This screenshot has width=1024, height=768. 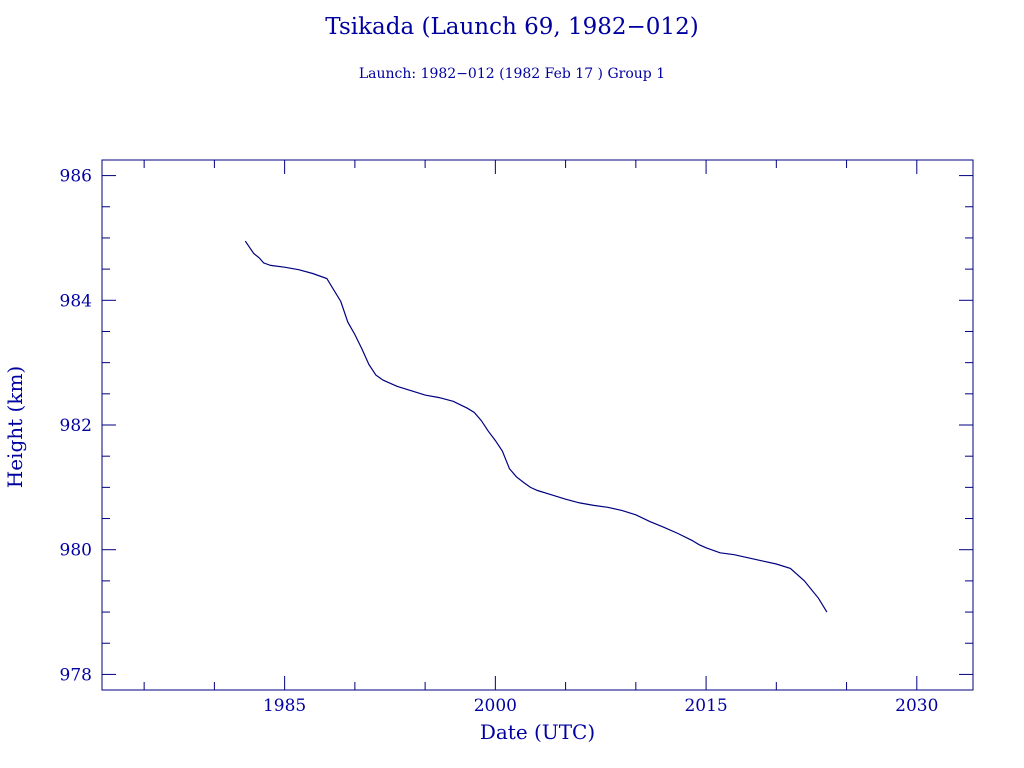 What do you see at coordinates (284, 706) in the screenshot?
I see `x-tick-label: 1985` at bounding box center [284, 706].